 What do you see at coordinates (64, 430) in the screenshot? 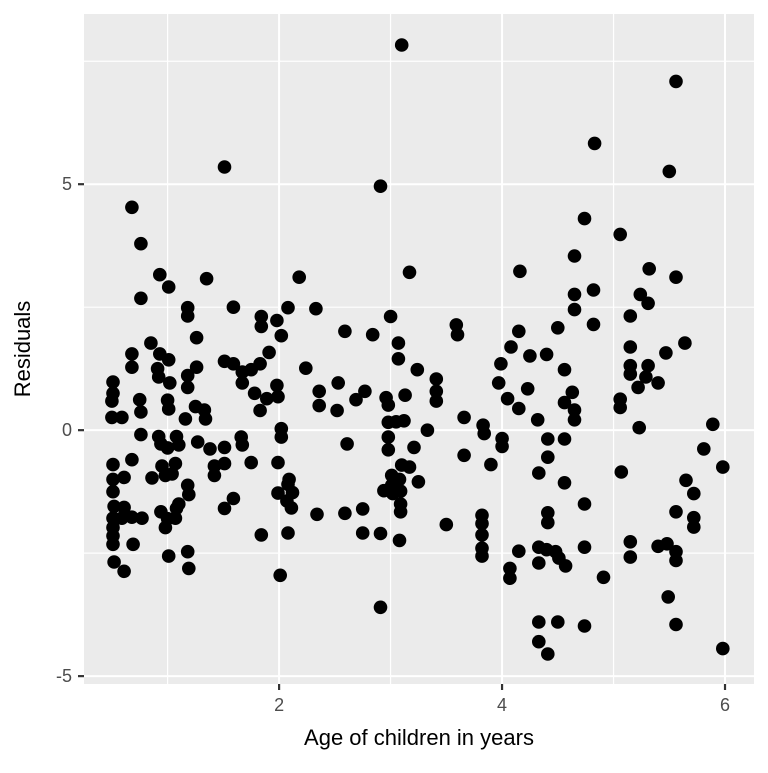
I see `y-tick-labels: -5 0 5` at bounding box center [64, 430].